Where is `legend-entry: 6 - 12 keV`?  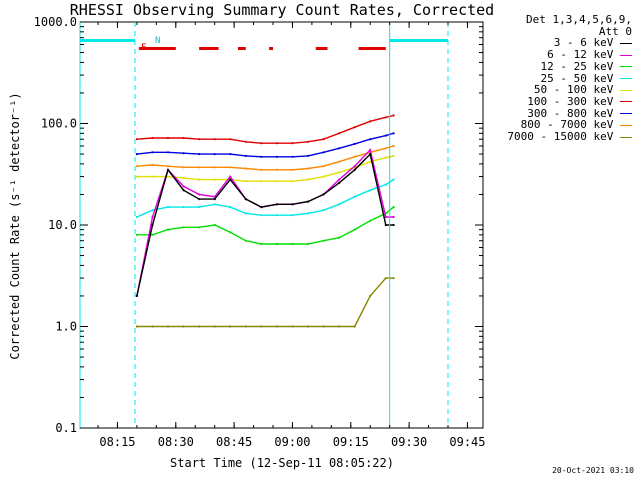 legend-entry: 6 - 12 keV is located at coordinates (569, 55).